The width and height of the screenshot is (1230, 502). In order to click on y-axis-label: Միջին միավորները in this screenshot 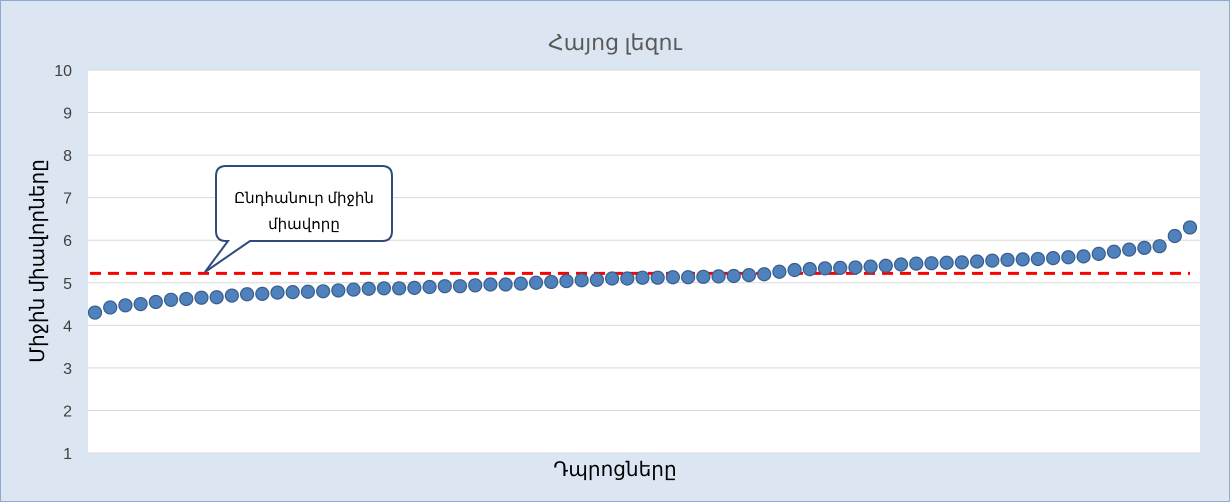, I will do `click(38, 261)`.